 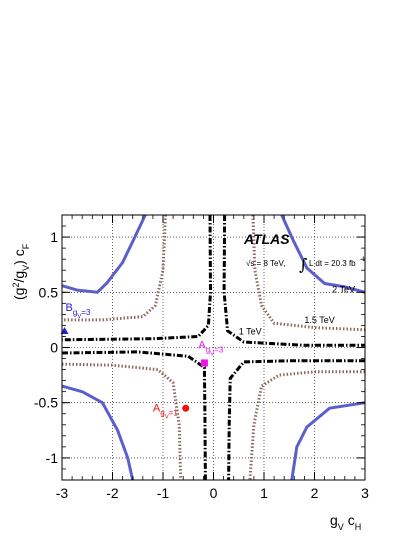 I want to click on x-tick-label: -1, so click(x=163, y=493).